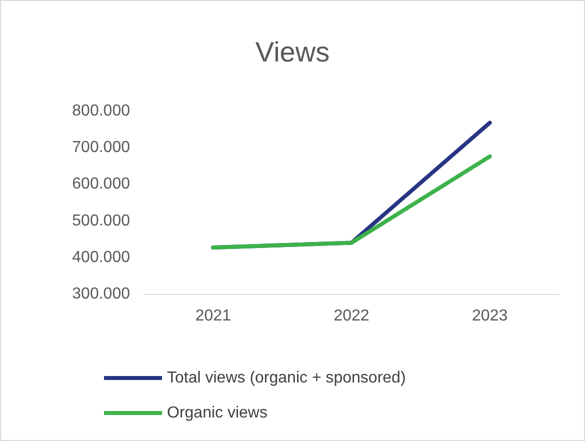 The width and height of the screenshot is (585, 441). Describe the element at coordinates (490, 316) in the screenshot. I see `x-tick-label: 2023` at that location.